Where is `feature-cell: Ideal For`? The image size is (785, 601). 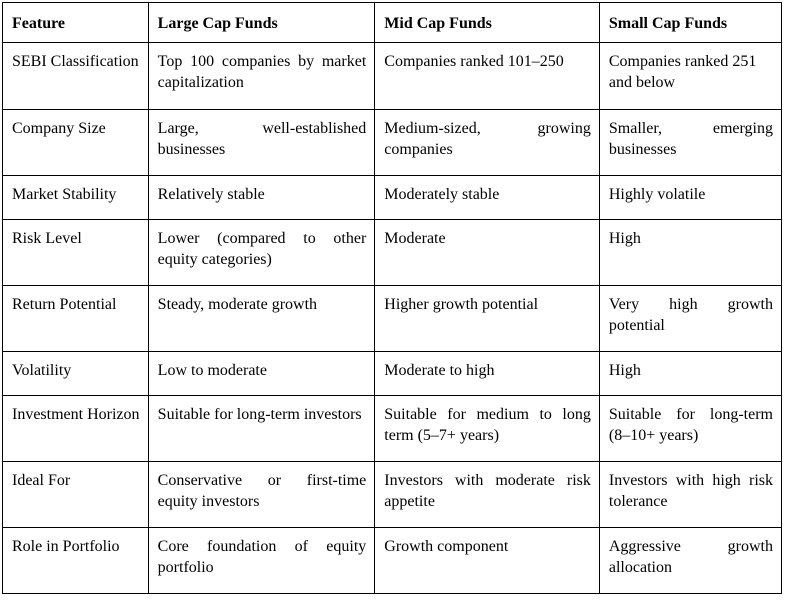 feature-cell: Ideal For is located at coordinates (75, 494).